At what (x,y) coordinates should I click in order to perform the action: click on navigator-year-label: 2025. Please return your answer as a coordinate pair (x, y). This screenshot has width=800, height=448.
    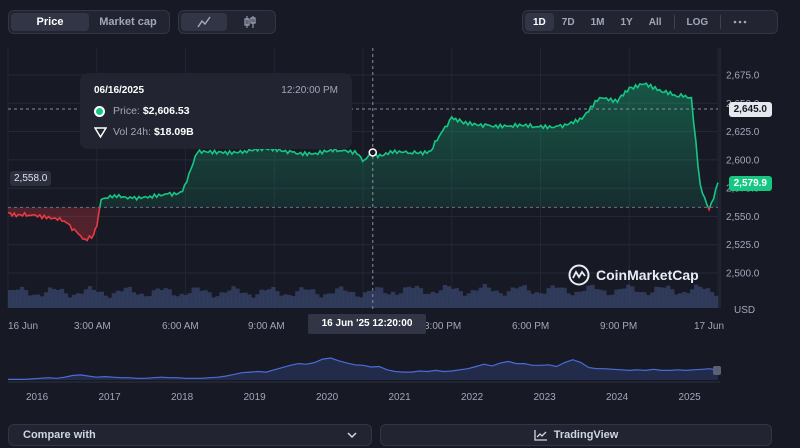
    Looking at the image, I should click on (690, 397).